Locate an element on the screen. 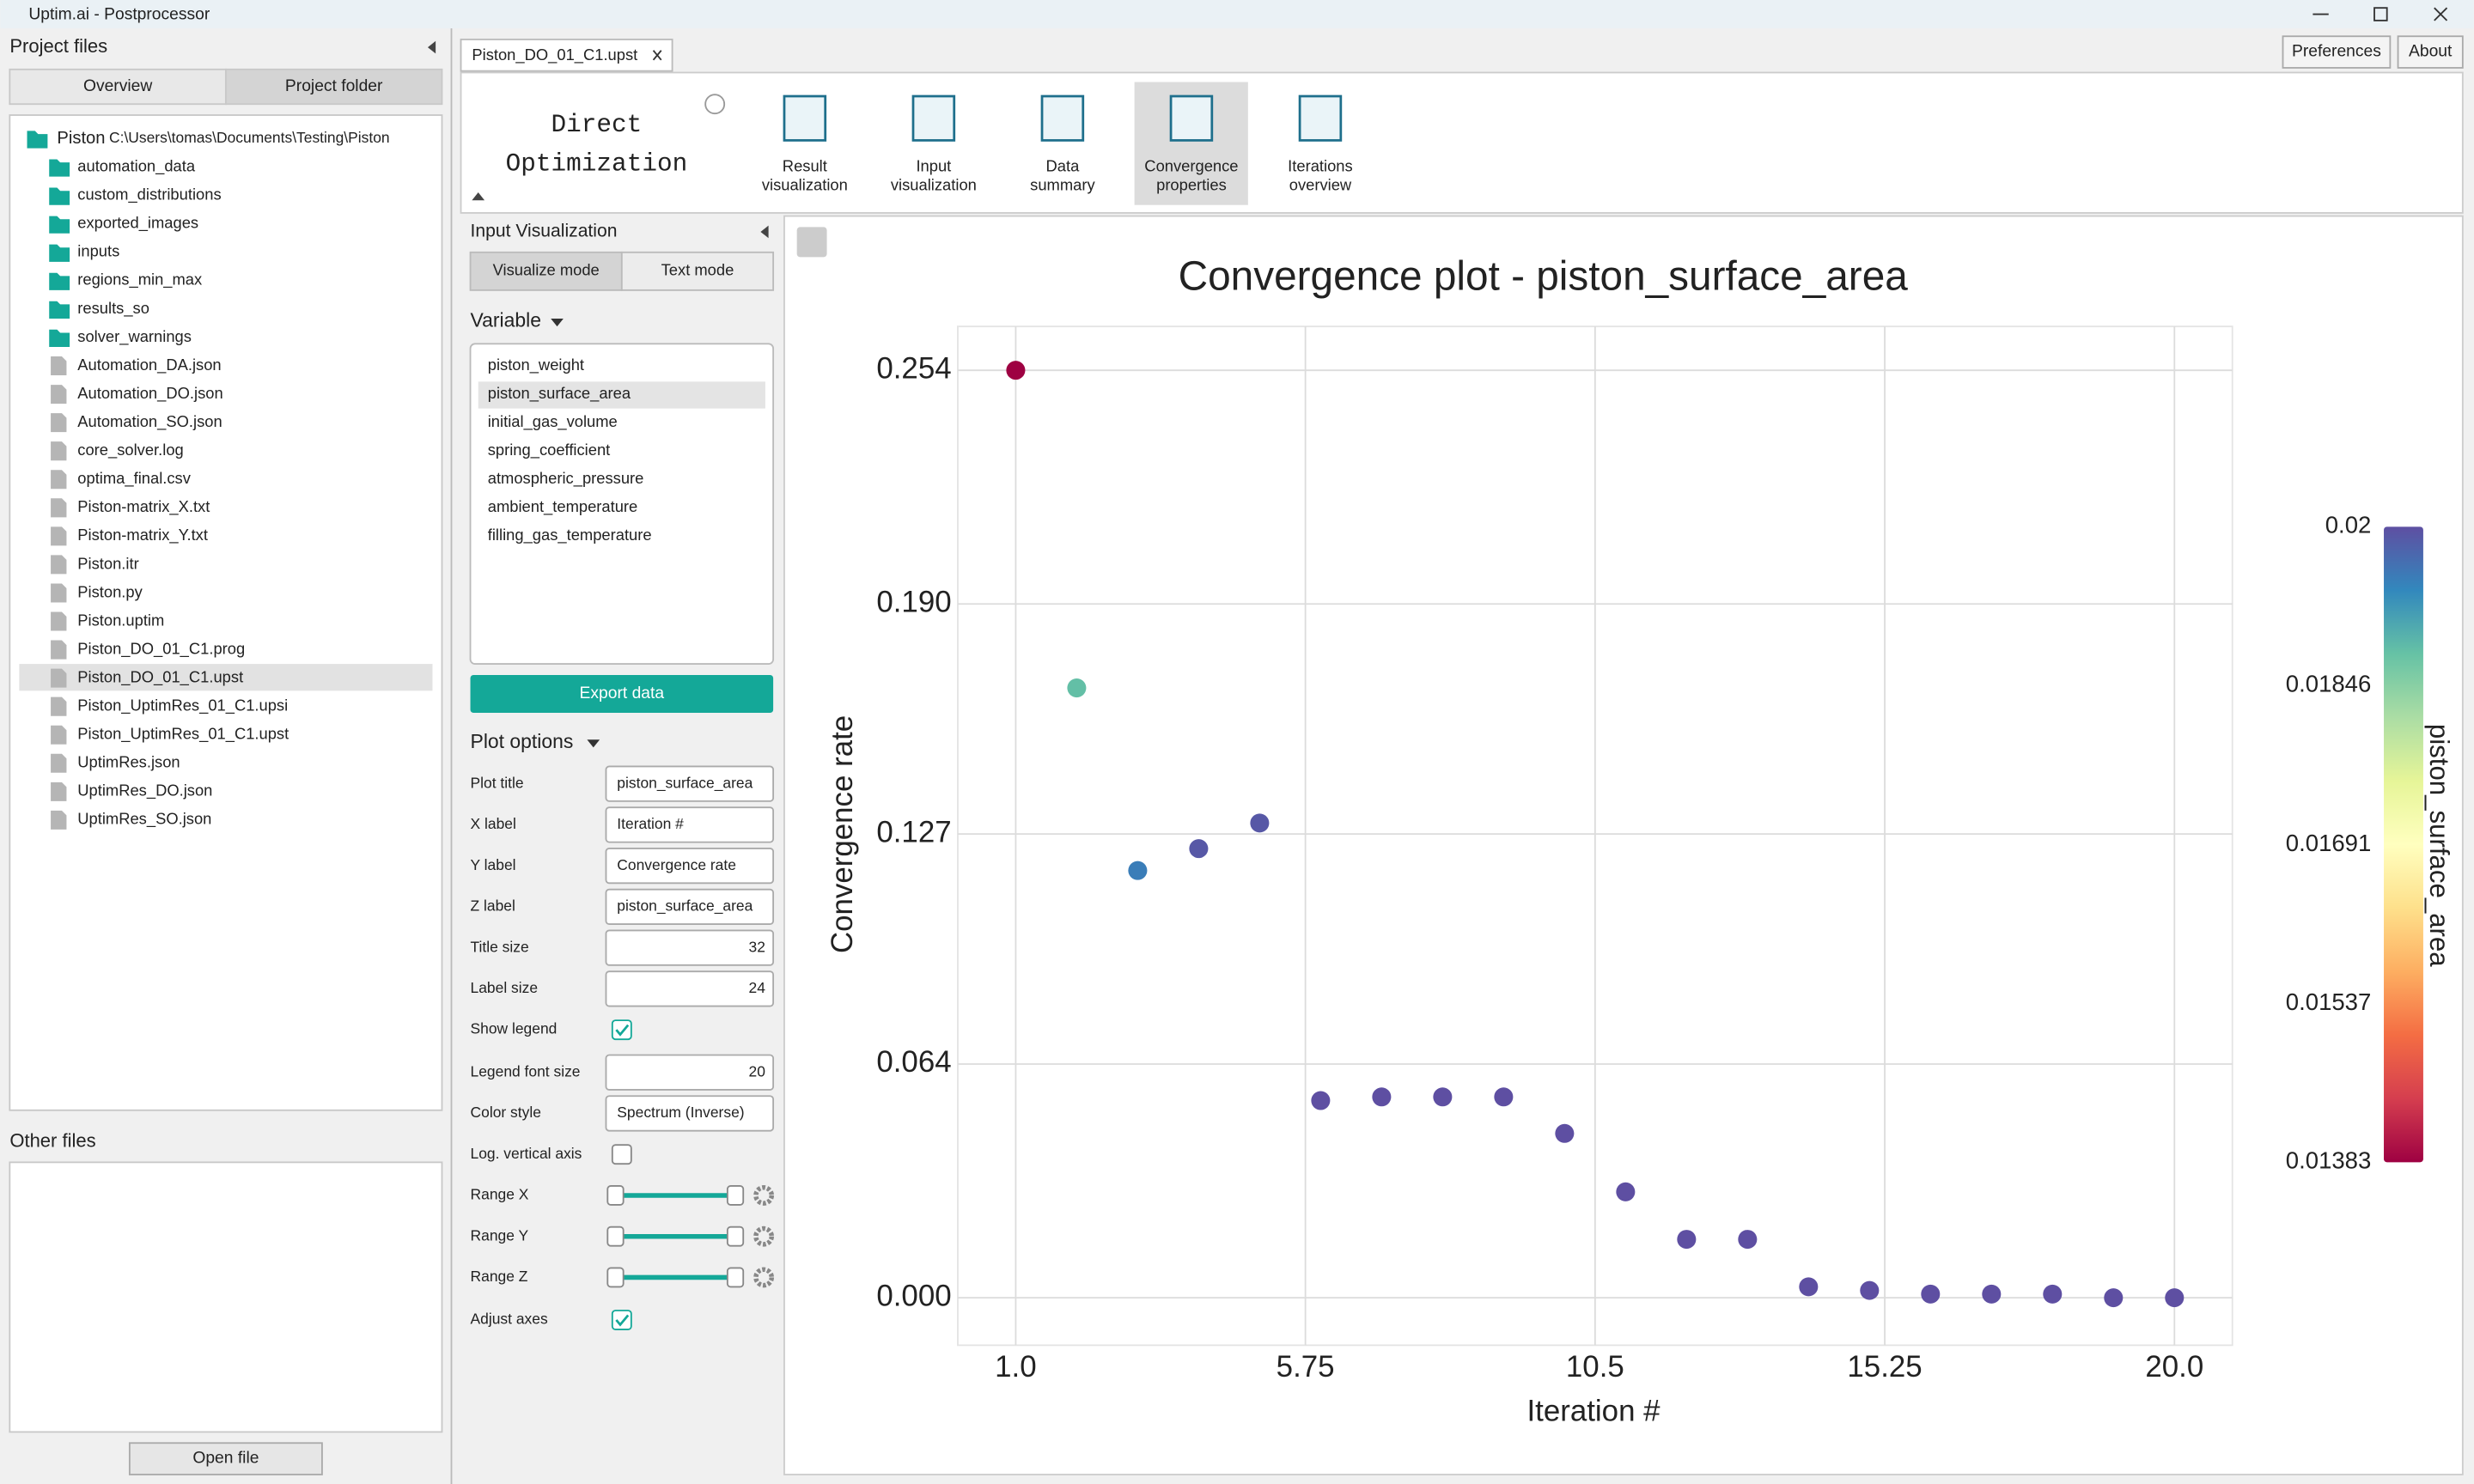 The image size is (2474, 1484). field-label: Title size is located at coordinates (500, 946).